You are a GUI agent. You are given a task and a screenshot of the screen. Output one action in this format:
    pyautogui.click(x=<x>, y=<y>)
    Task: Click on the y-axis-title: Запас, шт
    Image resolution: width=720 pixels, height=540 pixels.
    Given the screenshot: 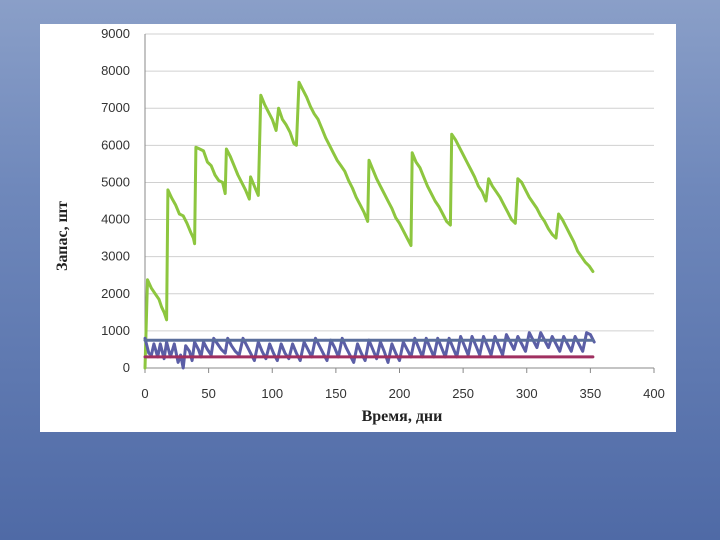 What is the action you would take?
    pyautogui.click(x=62, y=236)
    